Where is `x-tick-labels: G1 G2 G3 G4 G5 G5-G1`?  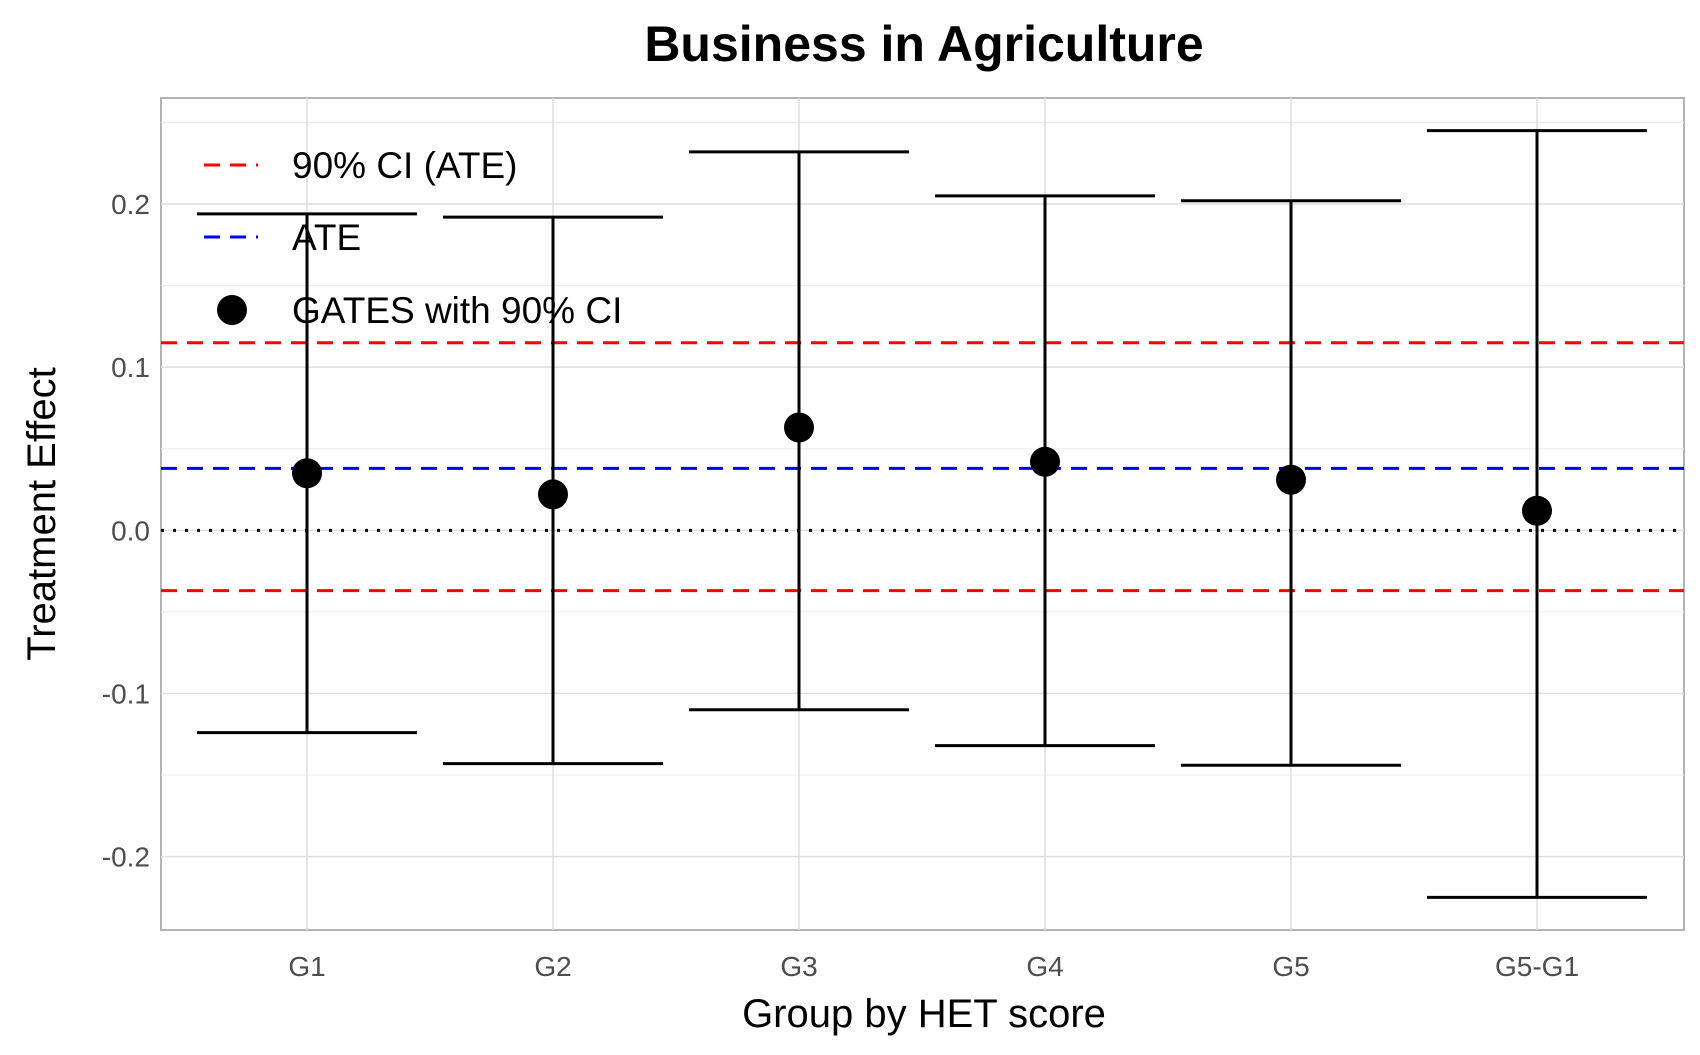 x-tick-labels: G1 G2 G3 G4 G5 G5-G1 is located at coordinates (933, 966).